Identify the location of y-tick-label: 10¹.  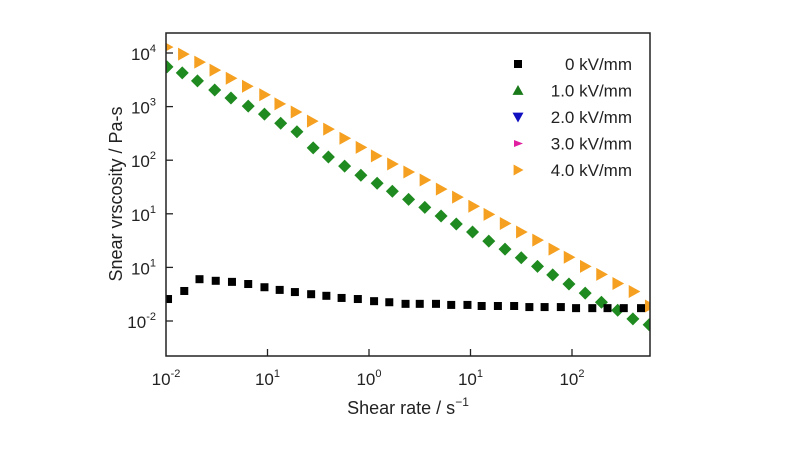
(143, 214).